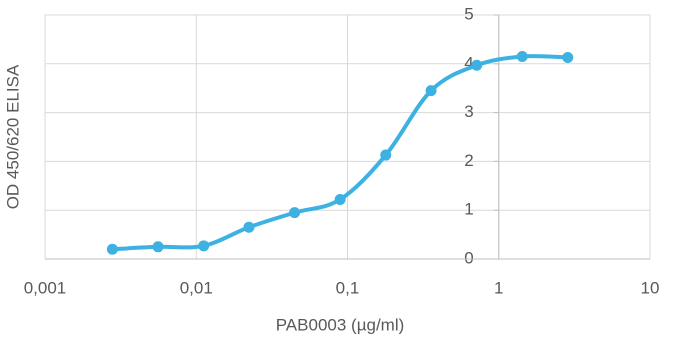  What do you see at coordinates (468, 160) in the screenshot?
I see `y-tick-label: 2` at bounding box center [468, 160].